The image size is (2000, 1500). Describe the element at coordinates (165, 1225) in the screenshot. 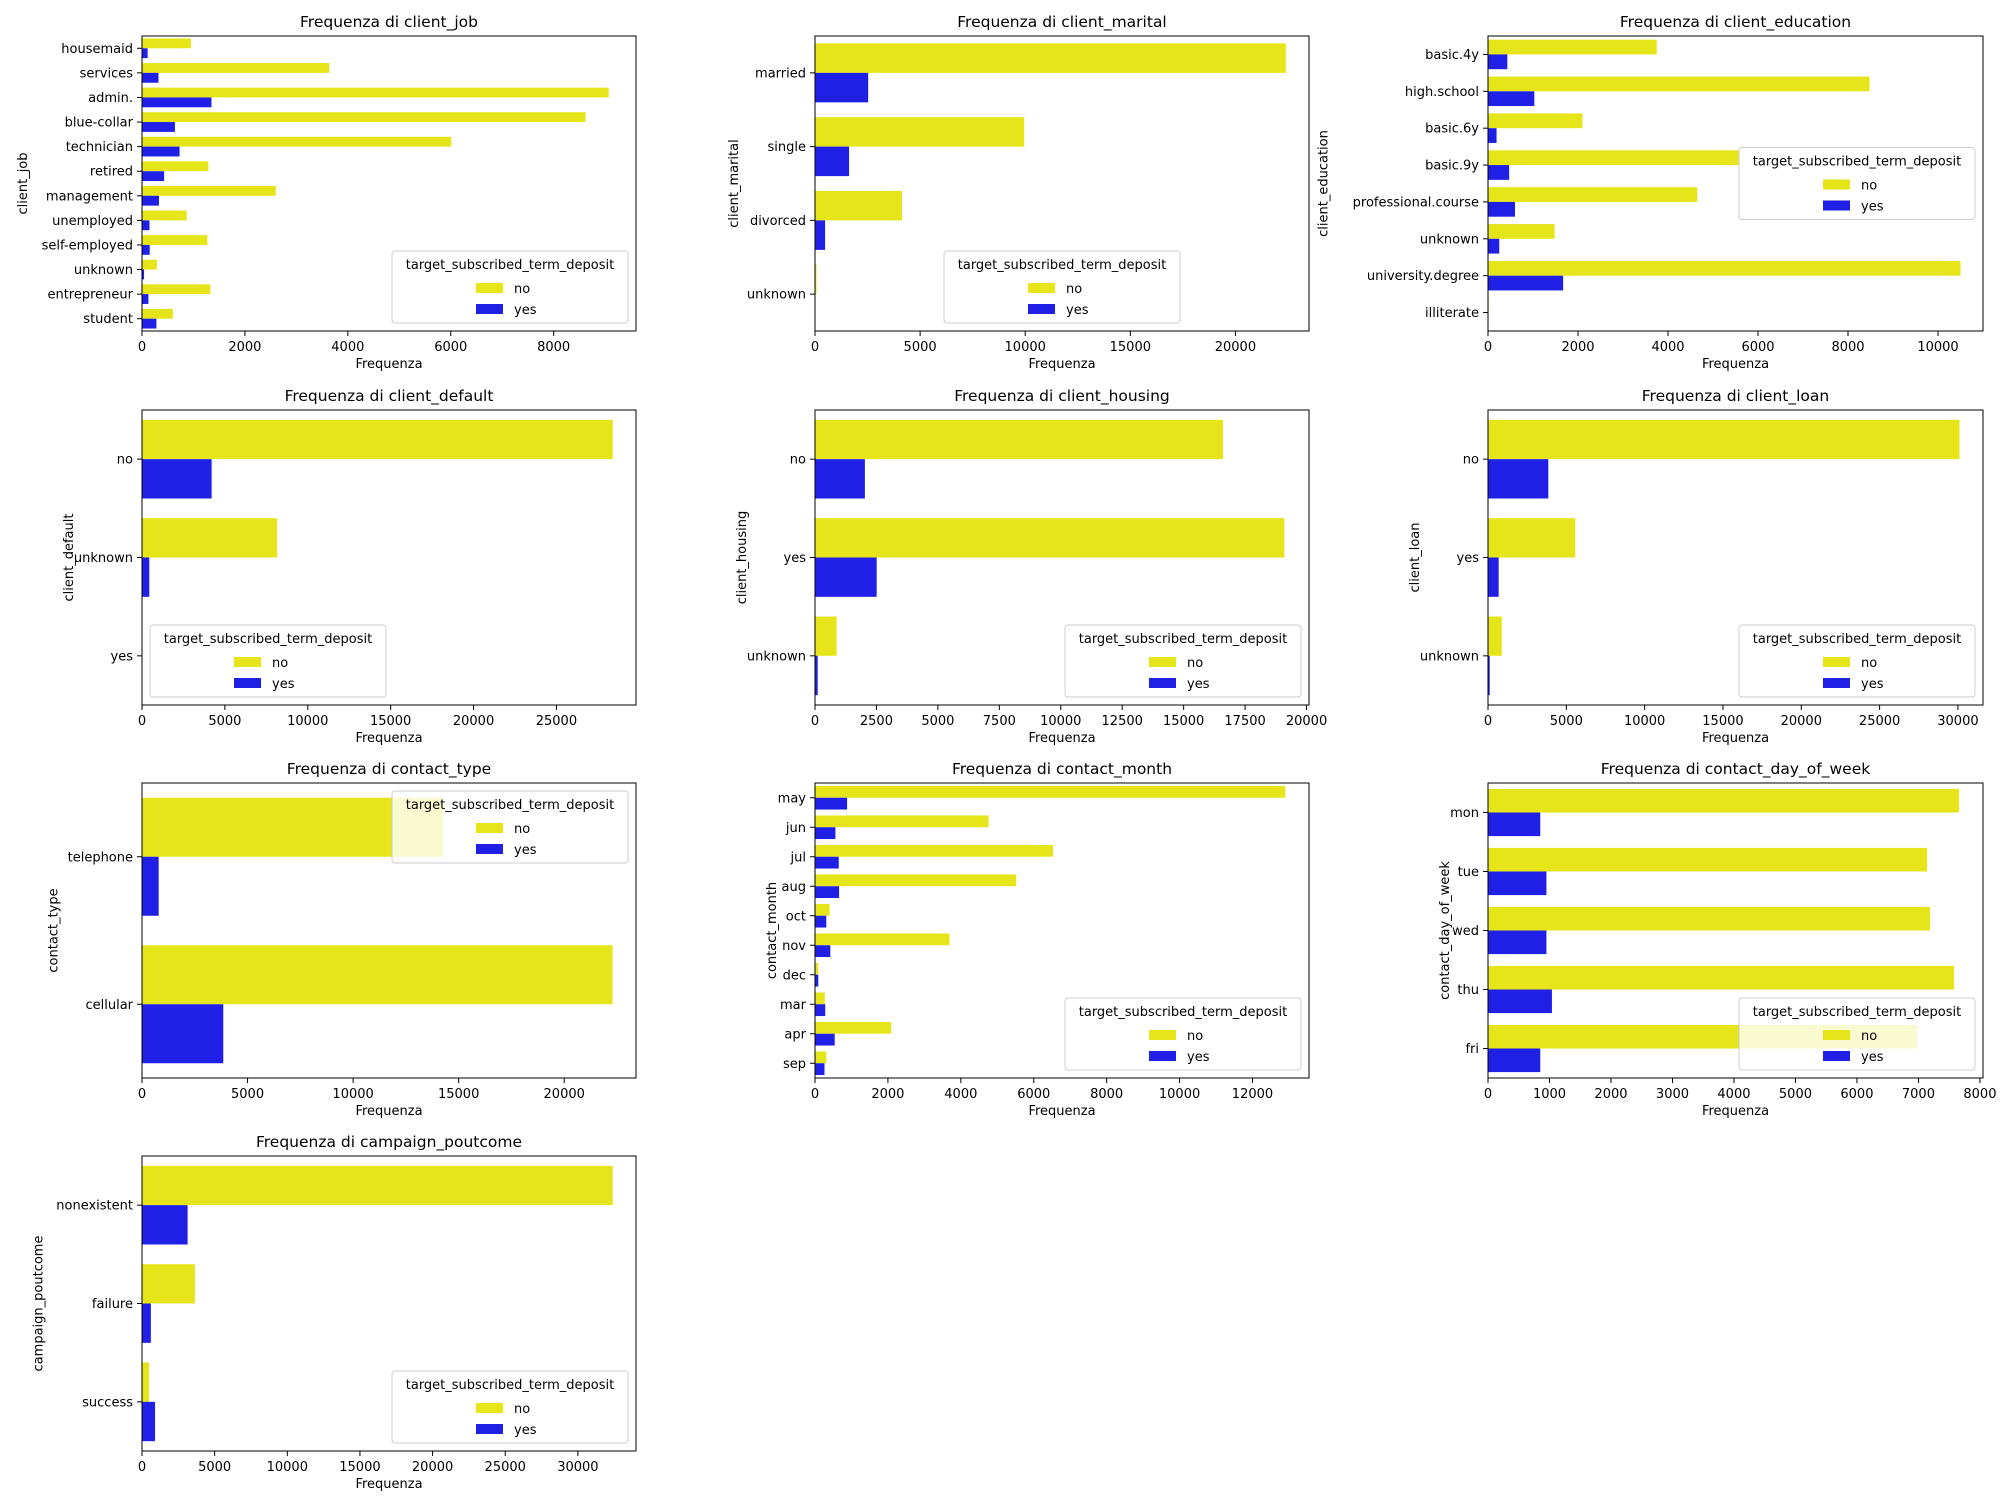

I see `bar-yes-nonexistent` at that location.